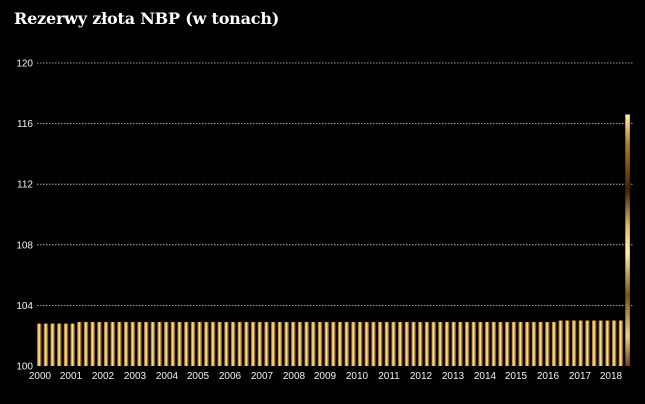  Describe the element at coordinates (389, 376) in the screenshot. I see `x-tick-label: 2011` at that location.